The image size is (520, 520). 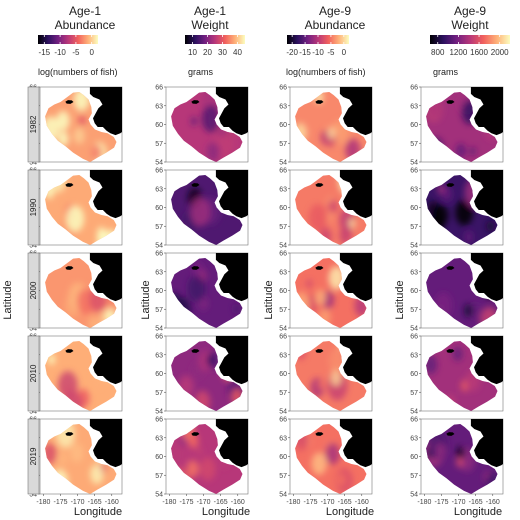 I want to click on legend-tick-label: 0, so click(x=91, y=52).